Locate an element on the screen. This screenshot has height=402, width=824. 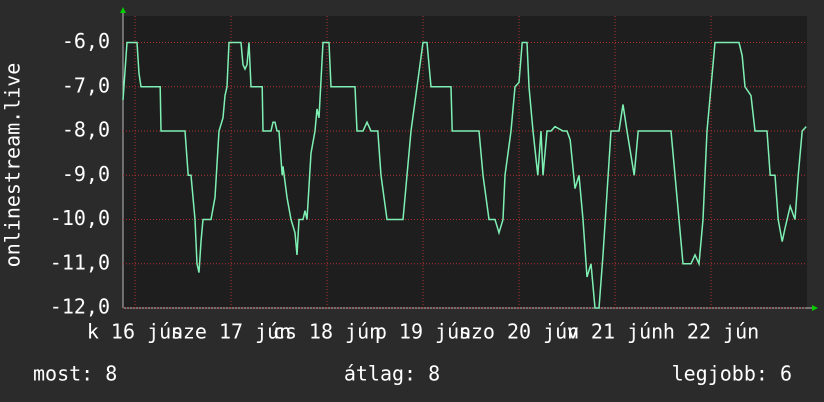
x-tick-label: v 21 jún is located at coordinates (615, 332).